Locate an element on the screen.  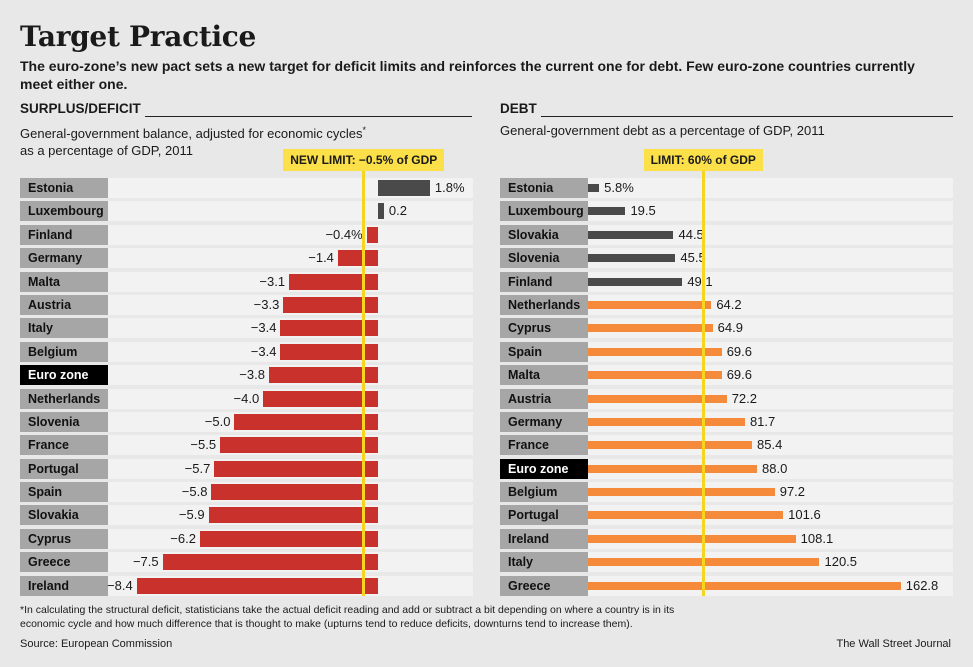
debt-row: Netherlands 64.2 is located at coordinates (726, 305).